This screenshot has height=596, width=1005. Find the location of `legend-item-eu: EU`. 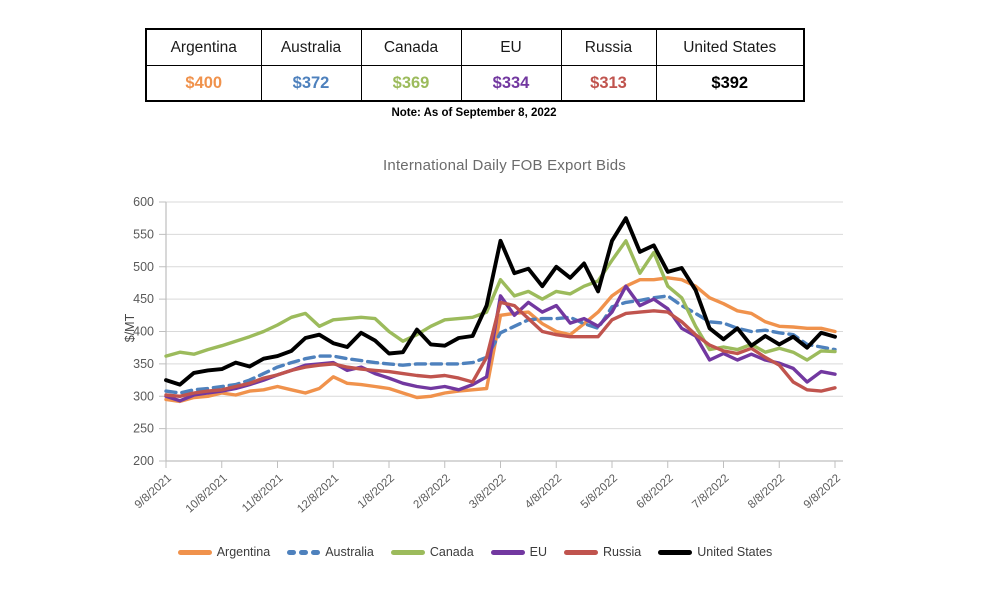

legend-item-eu: EU is located at coordinates (519, 552).